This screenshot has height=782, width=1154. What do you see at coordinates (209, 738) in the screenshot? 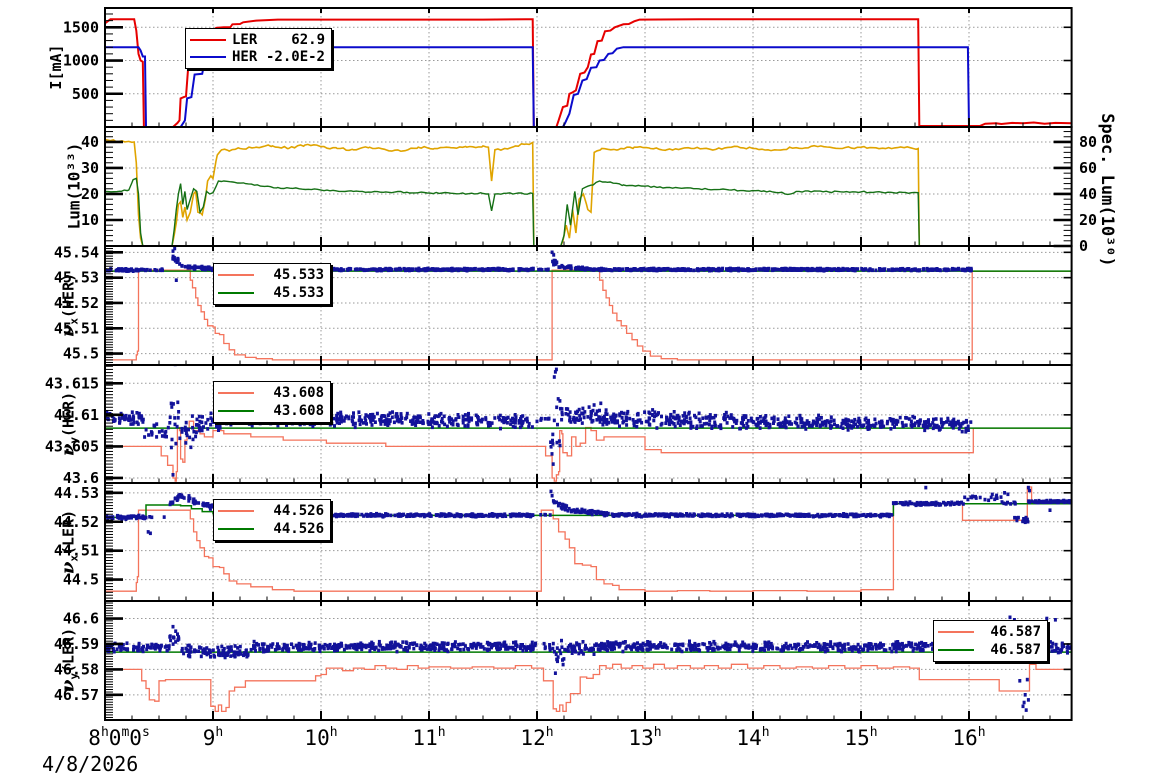
I see `x-tick-label-base: 9` at bounding box center [209, 738].